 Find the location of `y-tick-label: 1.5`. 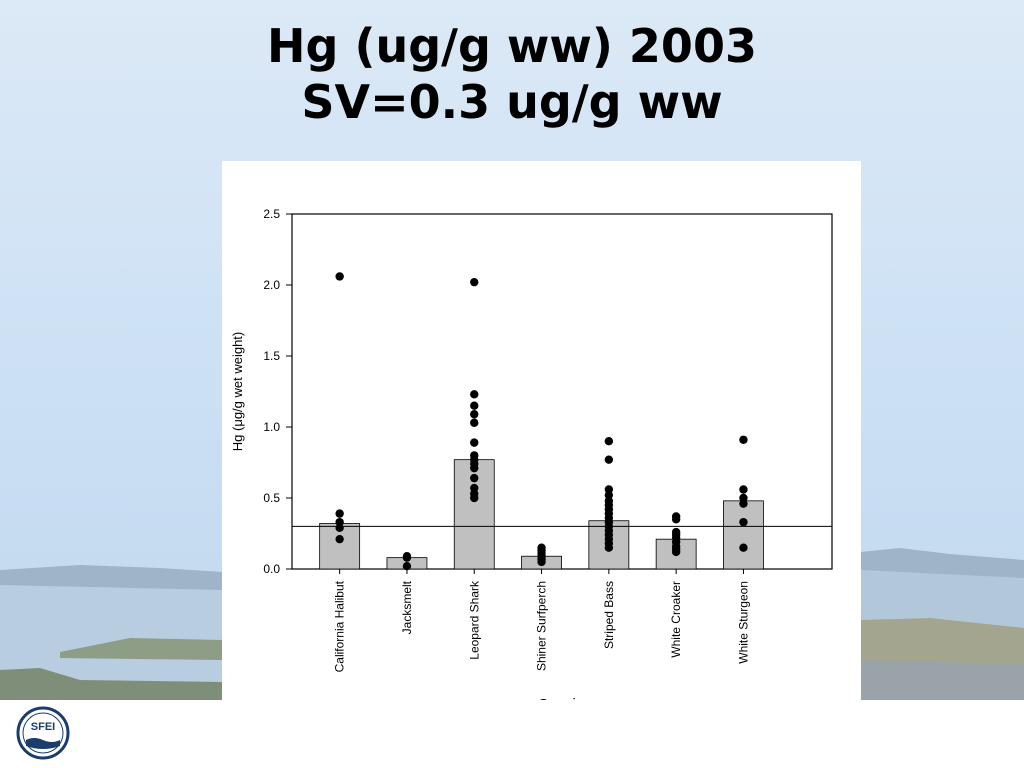

y-tick-label: 1.5 is located at coordinates (271, 356).